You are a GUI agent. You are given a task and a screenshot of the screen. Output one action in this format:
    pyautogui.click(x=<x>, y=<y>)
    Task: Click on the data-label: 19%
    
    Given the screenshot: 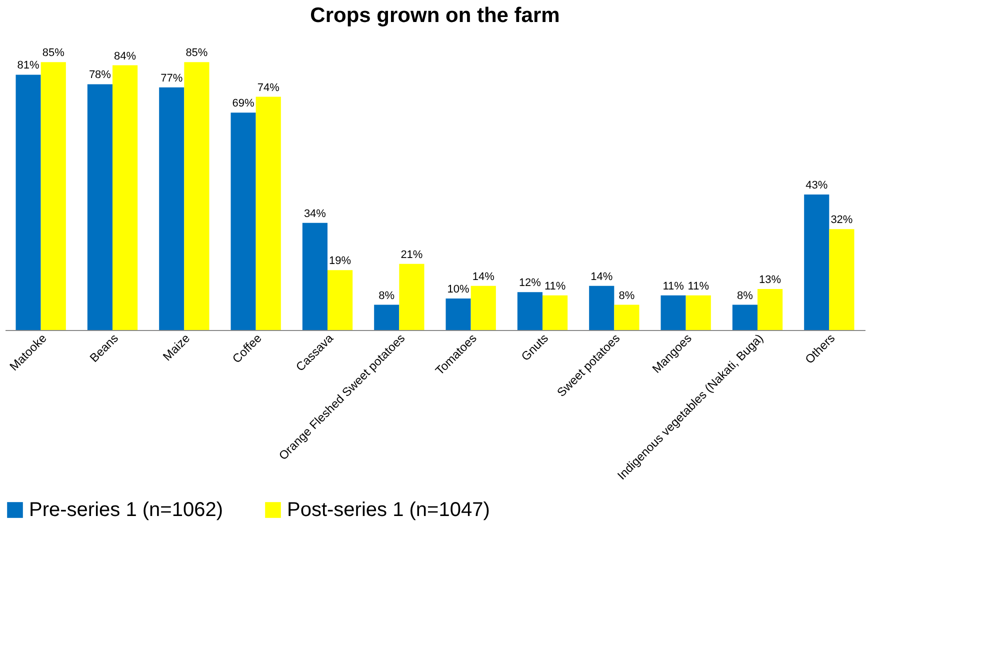 What is the action you would take?
    pyautogui.click(x=340, y=261)
    